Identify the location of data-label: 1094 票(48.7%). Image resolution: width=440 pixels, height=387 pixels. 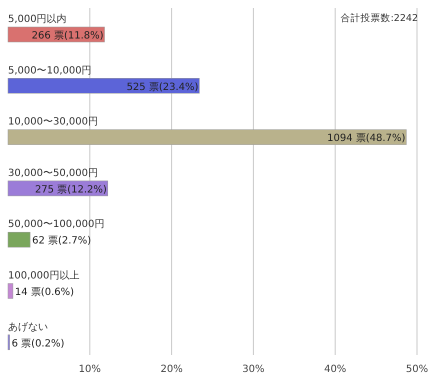
(366, 138).